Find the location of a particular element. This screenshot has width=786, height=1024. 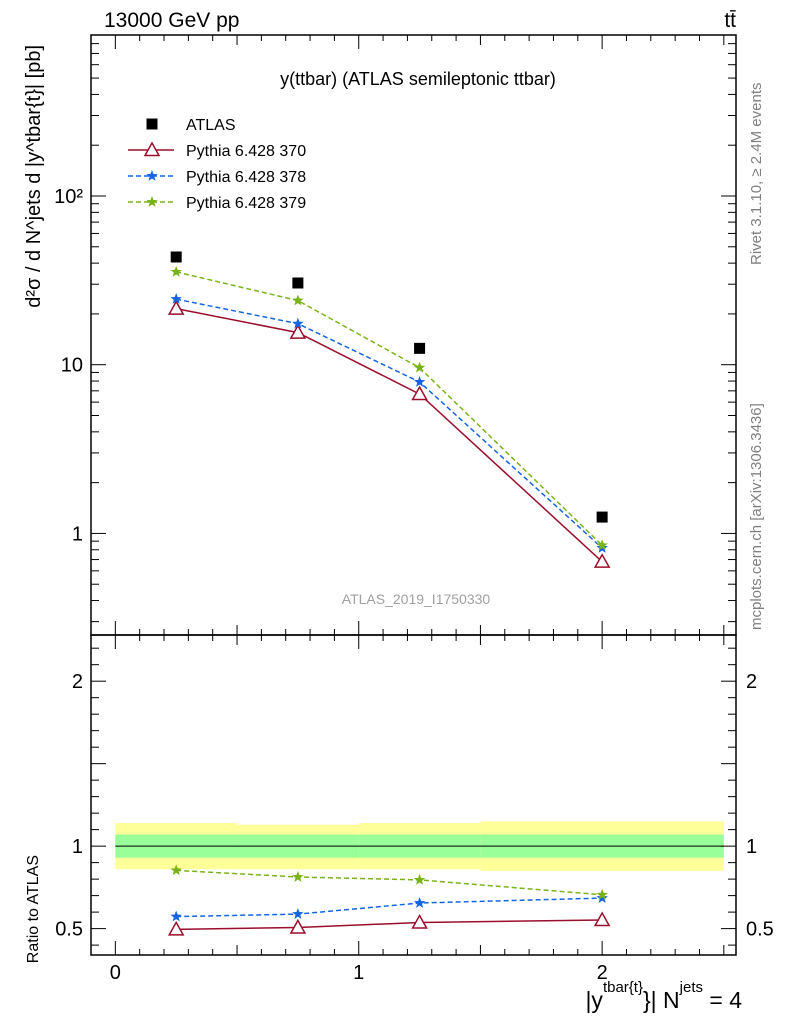

legend-label-0: ATLAS is located at coordinates (211, 125).